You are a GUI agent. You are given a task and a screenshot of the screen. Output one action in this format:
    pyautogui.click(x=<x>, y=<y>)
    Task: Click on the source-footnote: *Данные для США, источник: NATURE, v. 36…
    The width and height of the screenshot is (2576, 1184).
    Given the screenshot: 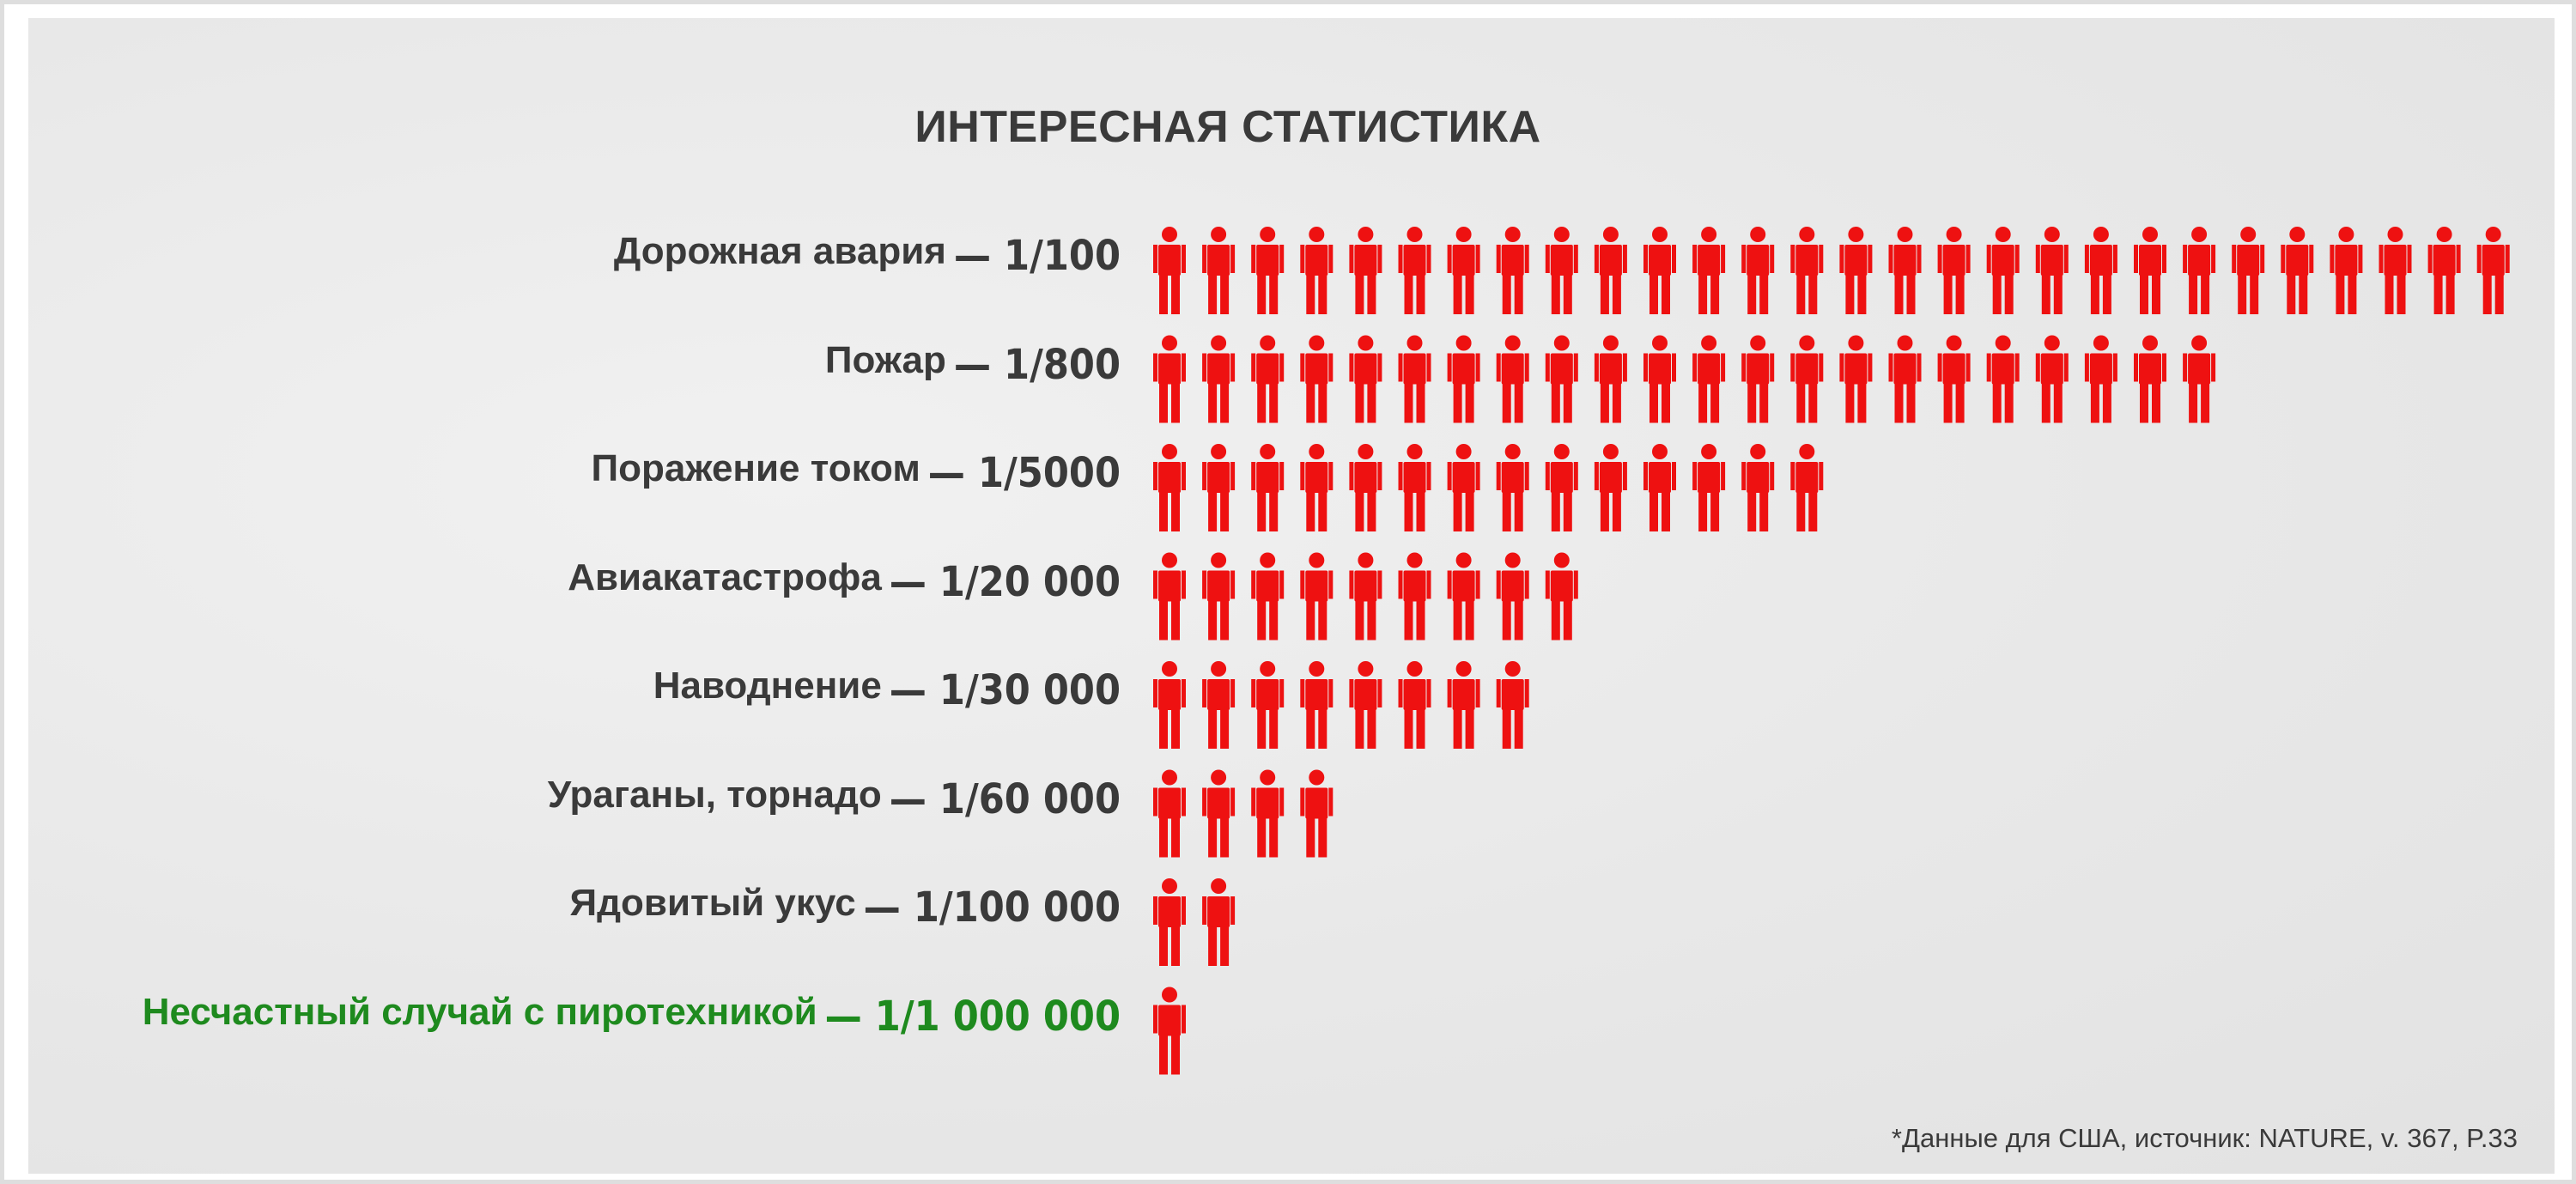 What is the action you would take?
    pyautogui.click(x=2204, y=1138)
    